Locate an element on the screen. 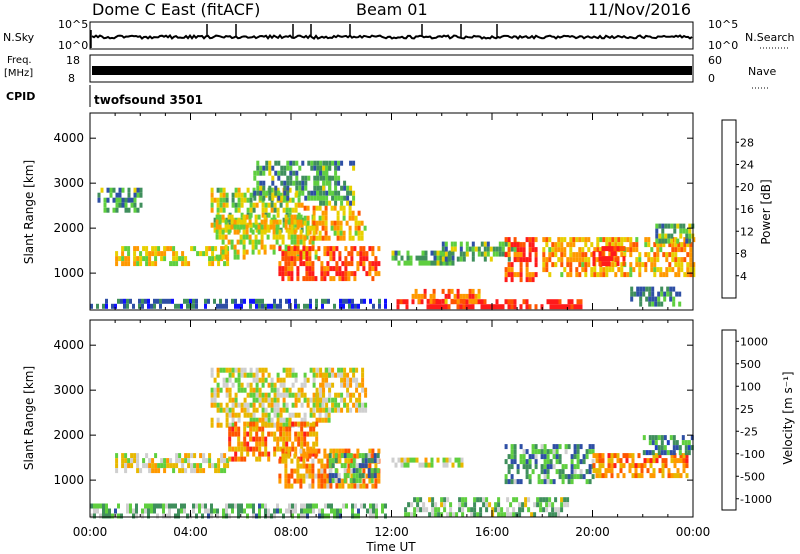 The image size is (800, 554). nsky-trace is located at coordinates (391, 36).